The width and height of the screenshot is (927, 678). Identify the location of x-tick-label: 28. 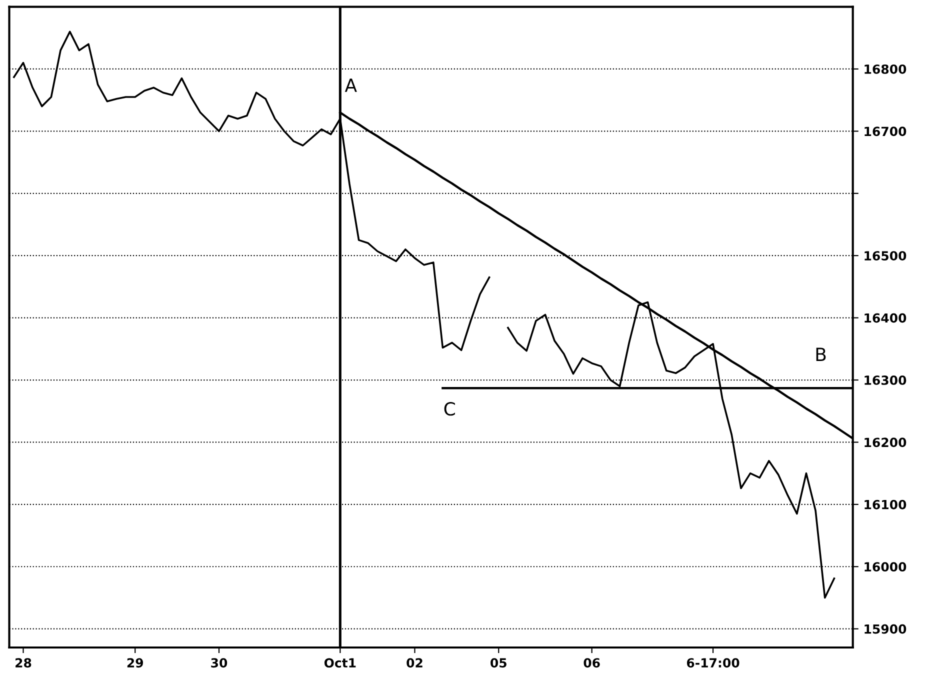
(24, 663).